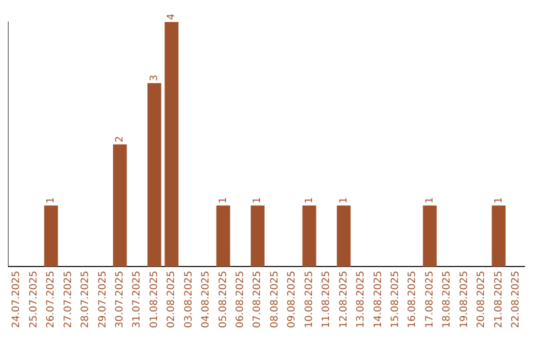 The image size is (540, 340). What do you see at coordinates (68, 299) in the screenshot?
I see `x-tick-label: 27.07.2025` at bounding box center [68, 299].